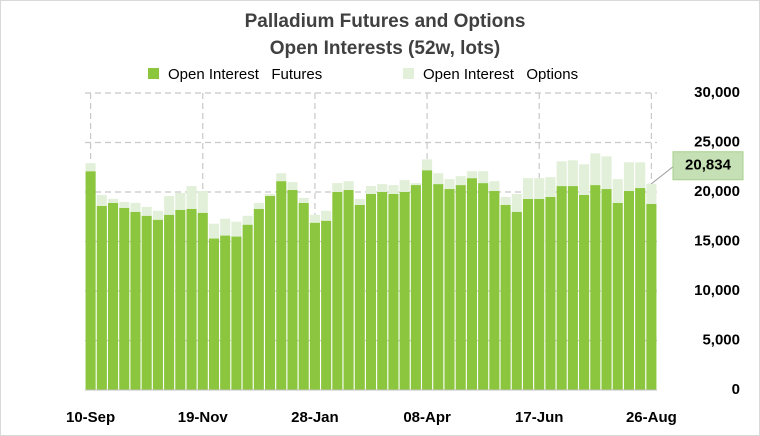  Describe the element at coordinates (717, 141) in the screenshot. I see `y-tick-label: 25,000` at that location.